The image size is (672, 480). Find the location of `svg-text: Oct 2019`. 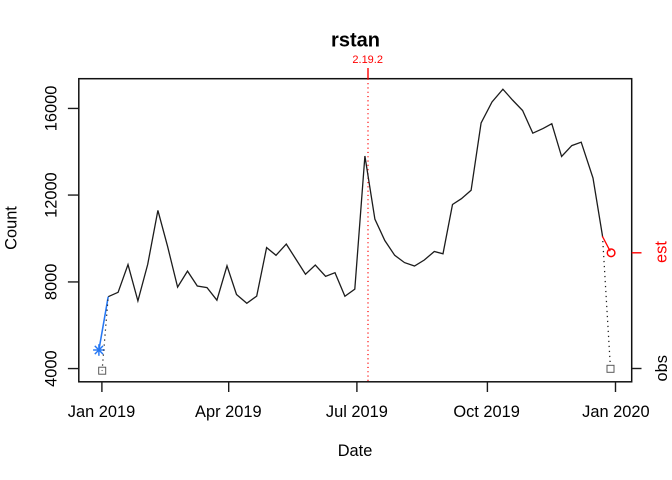

svg-text: Oct 2019 is located at coordinates (486, 412).